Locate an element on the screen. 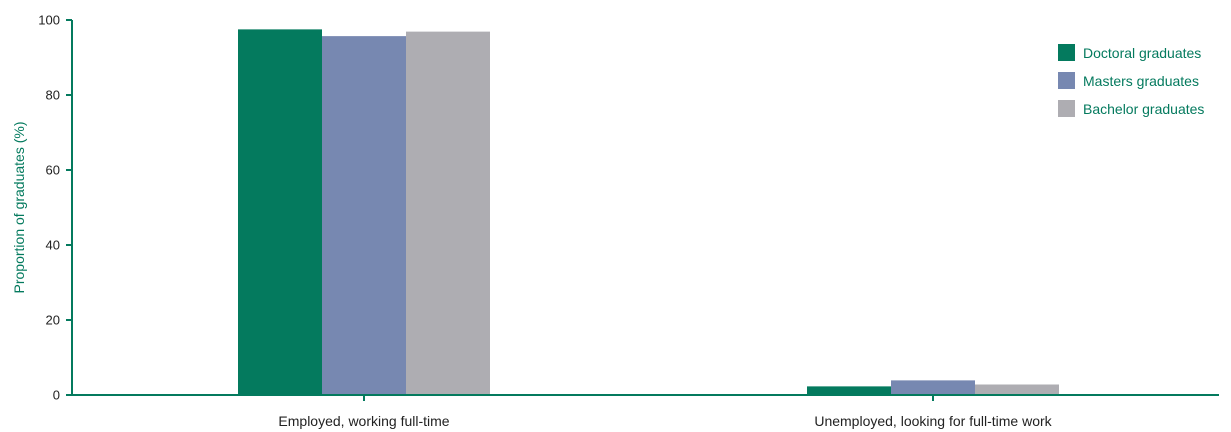 The width and height of the screenshot is (1231, 432). y-tick-label: 80 is located at coordinates (53, 95).